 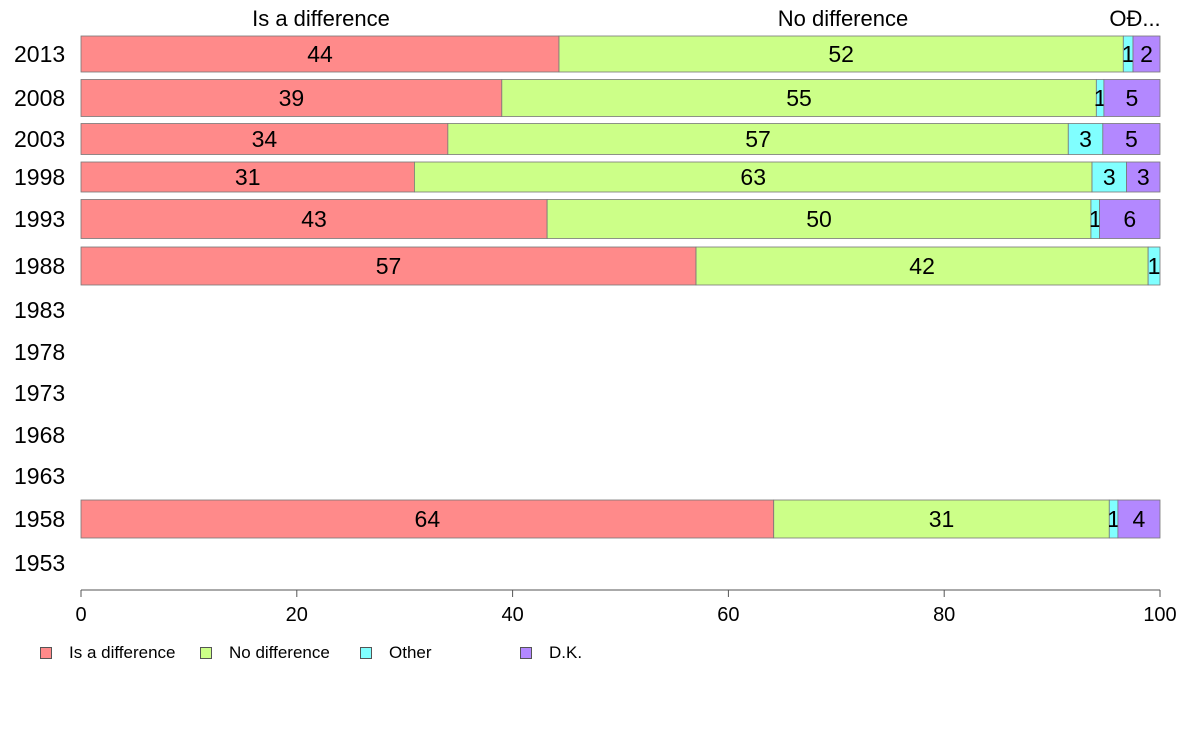 I want to click on data-label-1998-other: 3, so click(x=1109, y=177).